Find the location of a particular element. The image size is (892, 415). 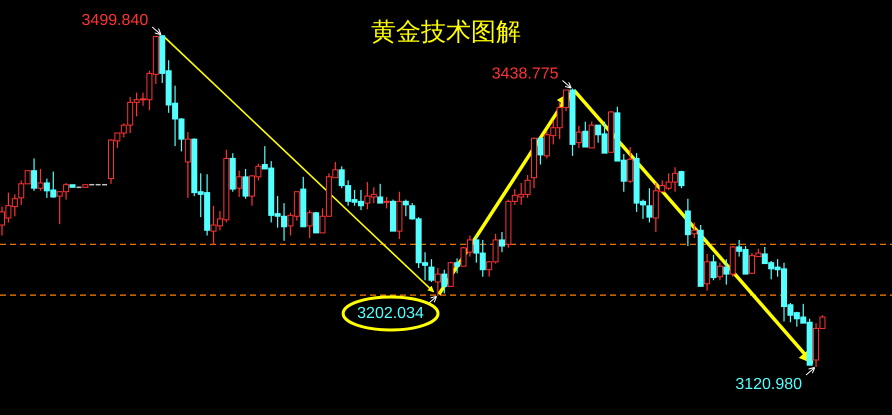

text: 3120.980 is located at coordinates (768, 384).